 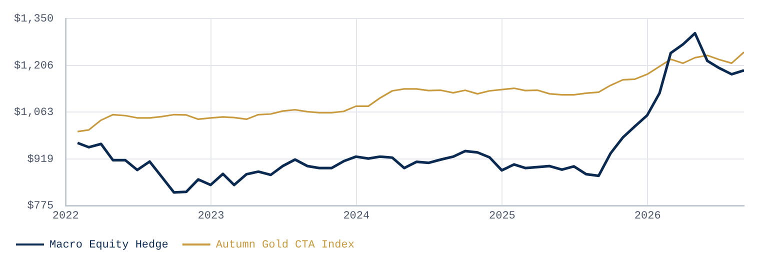 I want to click on y-tick-label: $775, so click(x=40, y=206).